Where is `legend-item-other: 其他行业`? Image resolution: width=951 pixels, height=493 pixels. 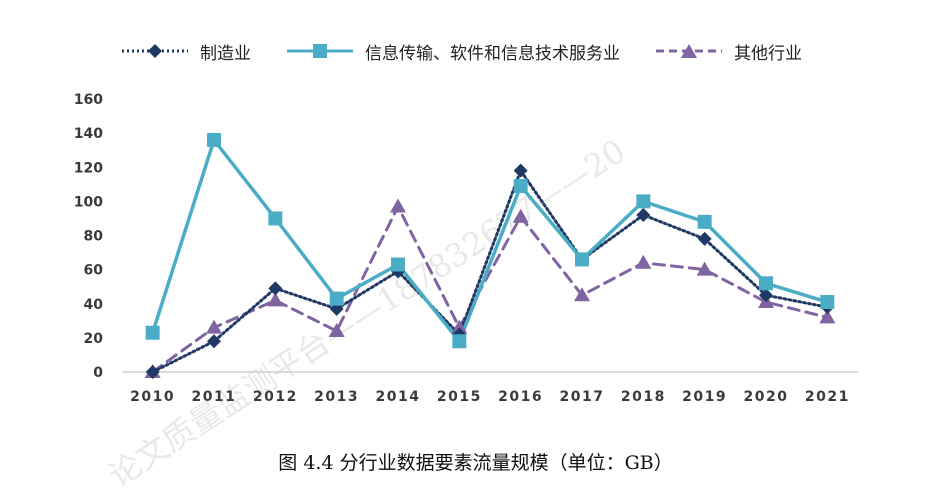
legend-item-other: 其他行业 is located at coordinates (728, 51).